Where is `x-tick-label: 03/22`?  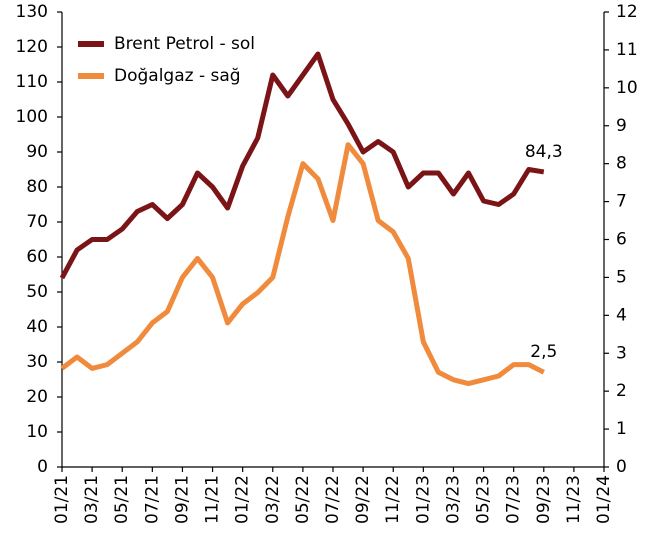
x-tick-label: 03/22 is located at coordinates (273, 499).